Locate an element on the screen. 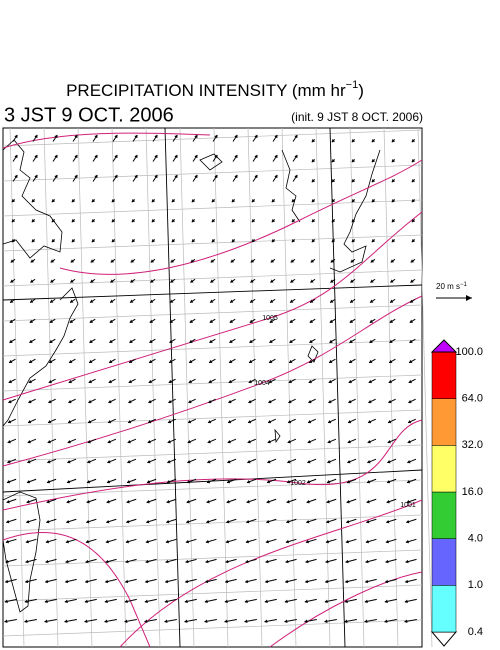 The width and height of the screenshot is (500, 650). colorbar-label: 1.0 is located at coordinates (475, 585).